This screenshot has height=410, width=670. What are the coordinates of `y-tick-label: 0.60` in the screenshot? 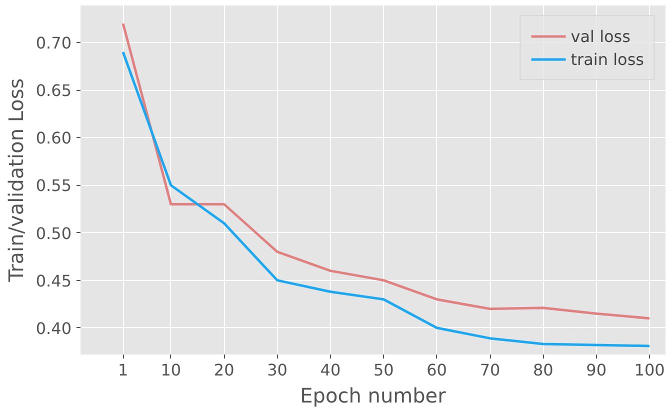 It's located at (54, 138).